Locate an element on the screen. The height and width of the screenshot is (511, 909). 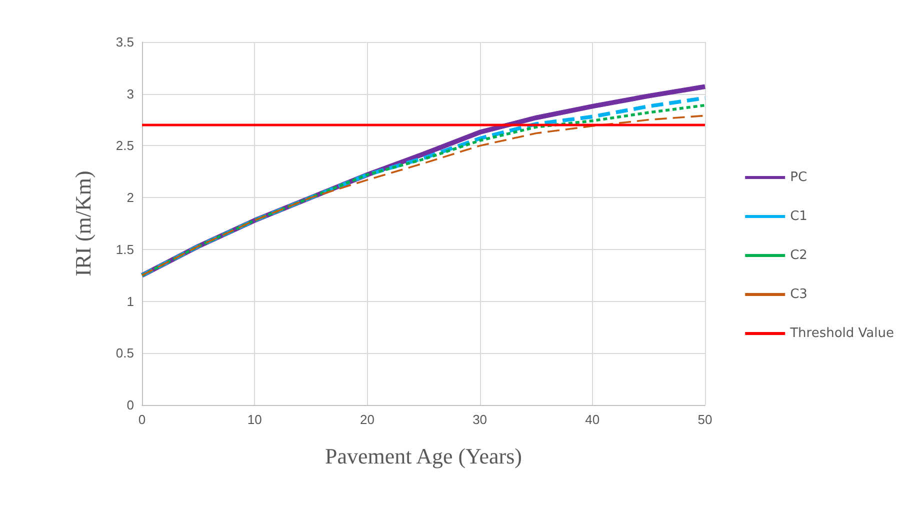
legend-label: Threshold Value is located at coordinates (841, 333).